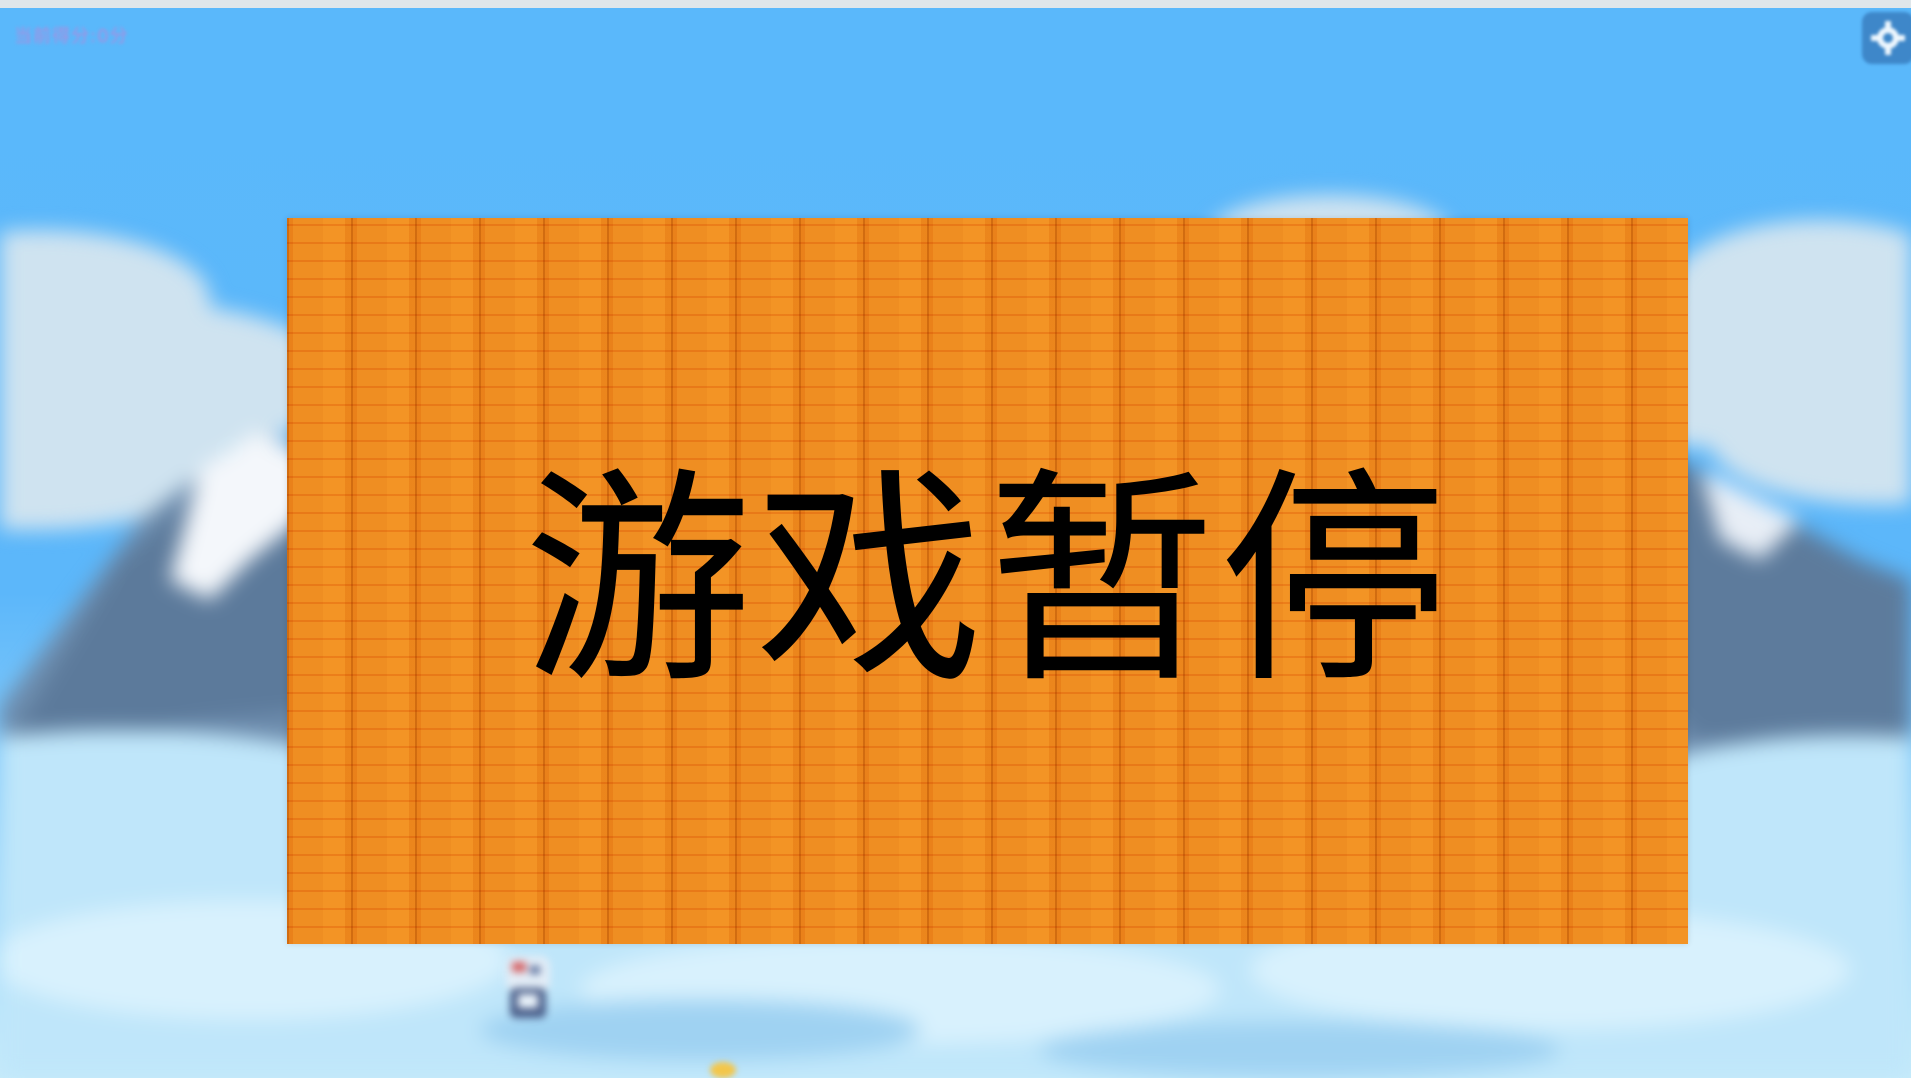 The image size is (1911, 1078). I want to click on player-character, so click(528, 988).